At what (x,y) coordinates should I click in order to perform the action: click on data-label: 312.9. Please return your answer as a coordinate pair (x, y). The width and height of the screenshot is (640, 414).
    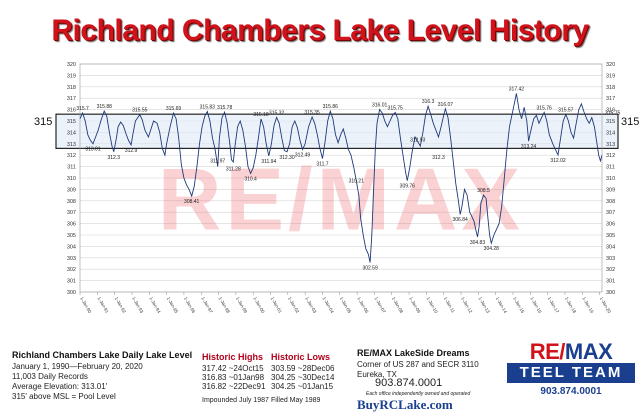
    Looking at the image, I should click on (131, 151).